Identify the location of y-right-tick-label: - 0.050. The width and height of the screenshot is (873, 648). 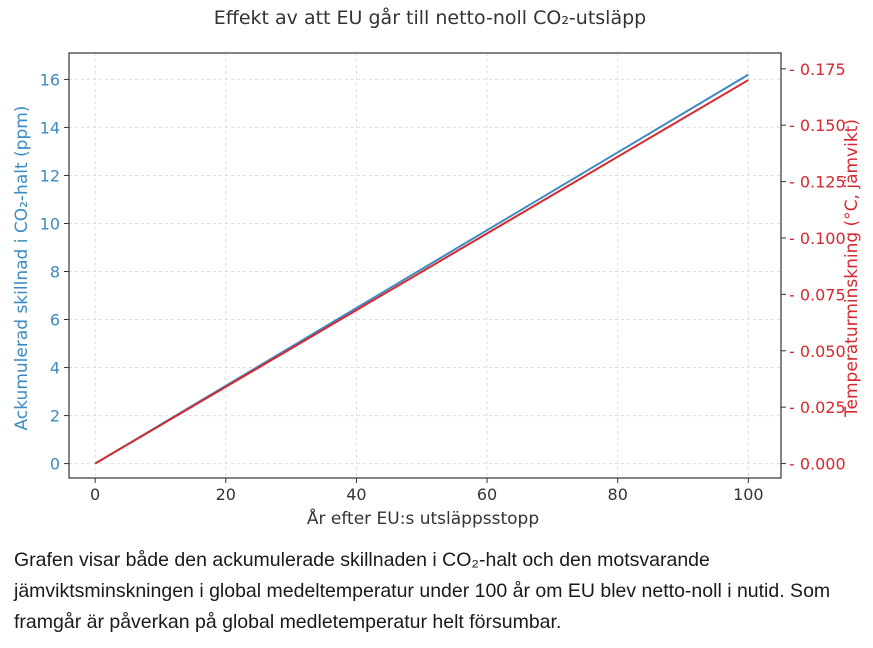
(817, 351).